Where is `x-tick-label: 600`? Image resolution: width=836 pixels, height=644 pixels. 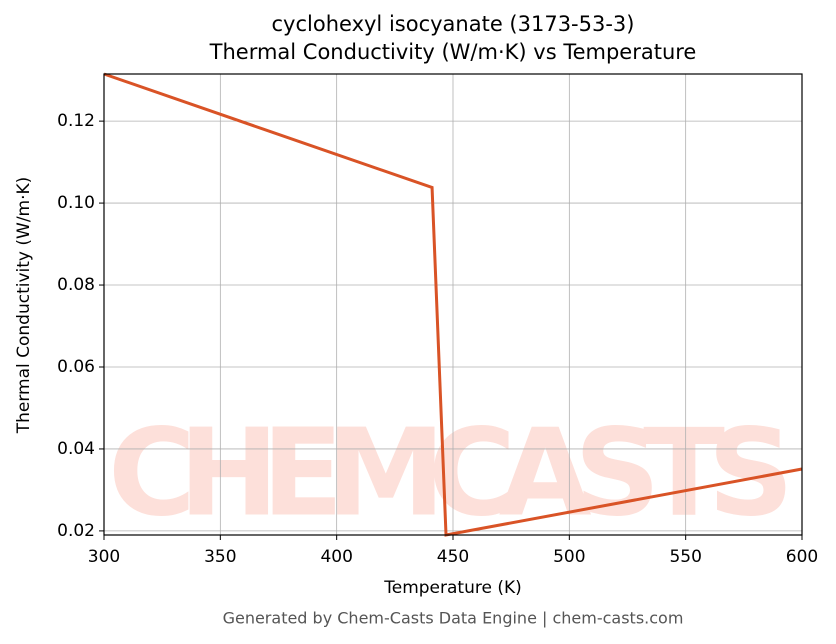
x-tick-label: 600 is located at coordinates (802, 557).